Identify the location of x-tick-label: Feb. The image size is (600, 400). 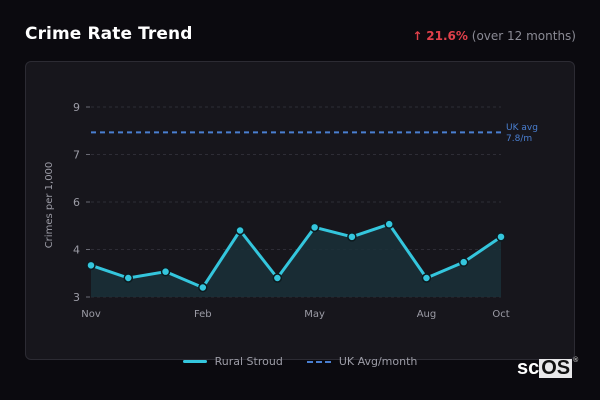
(203, 314).